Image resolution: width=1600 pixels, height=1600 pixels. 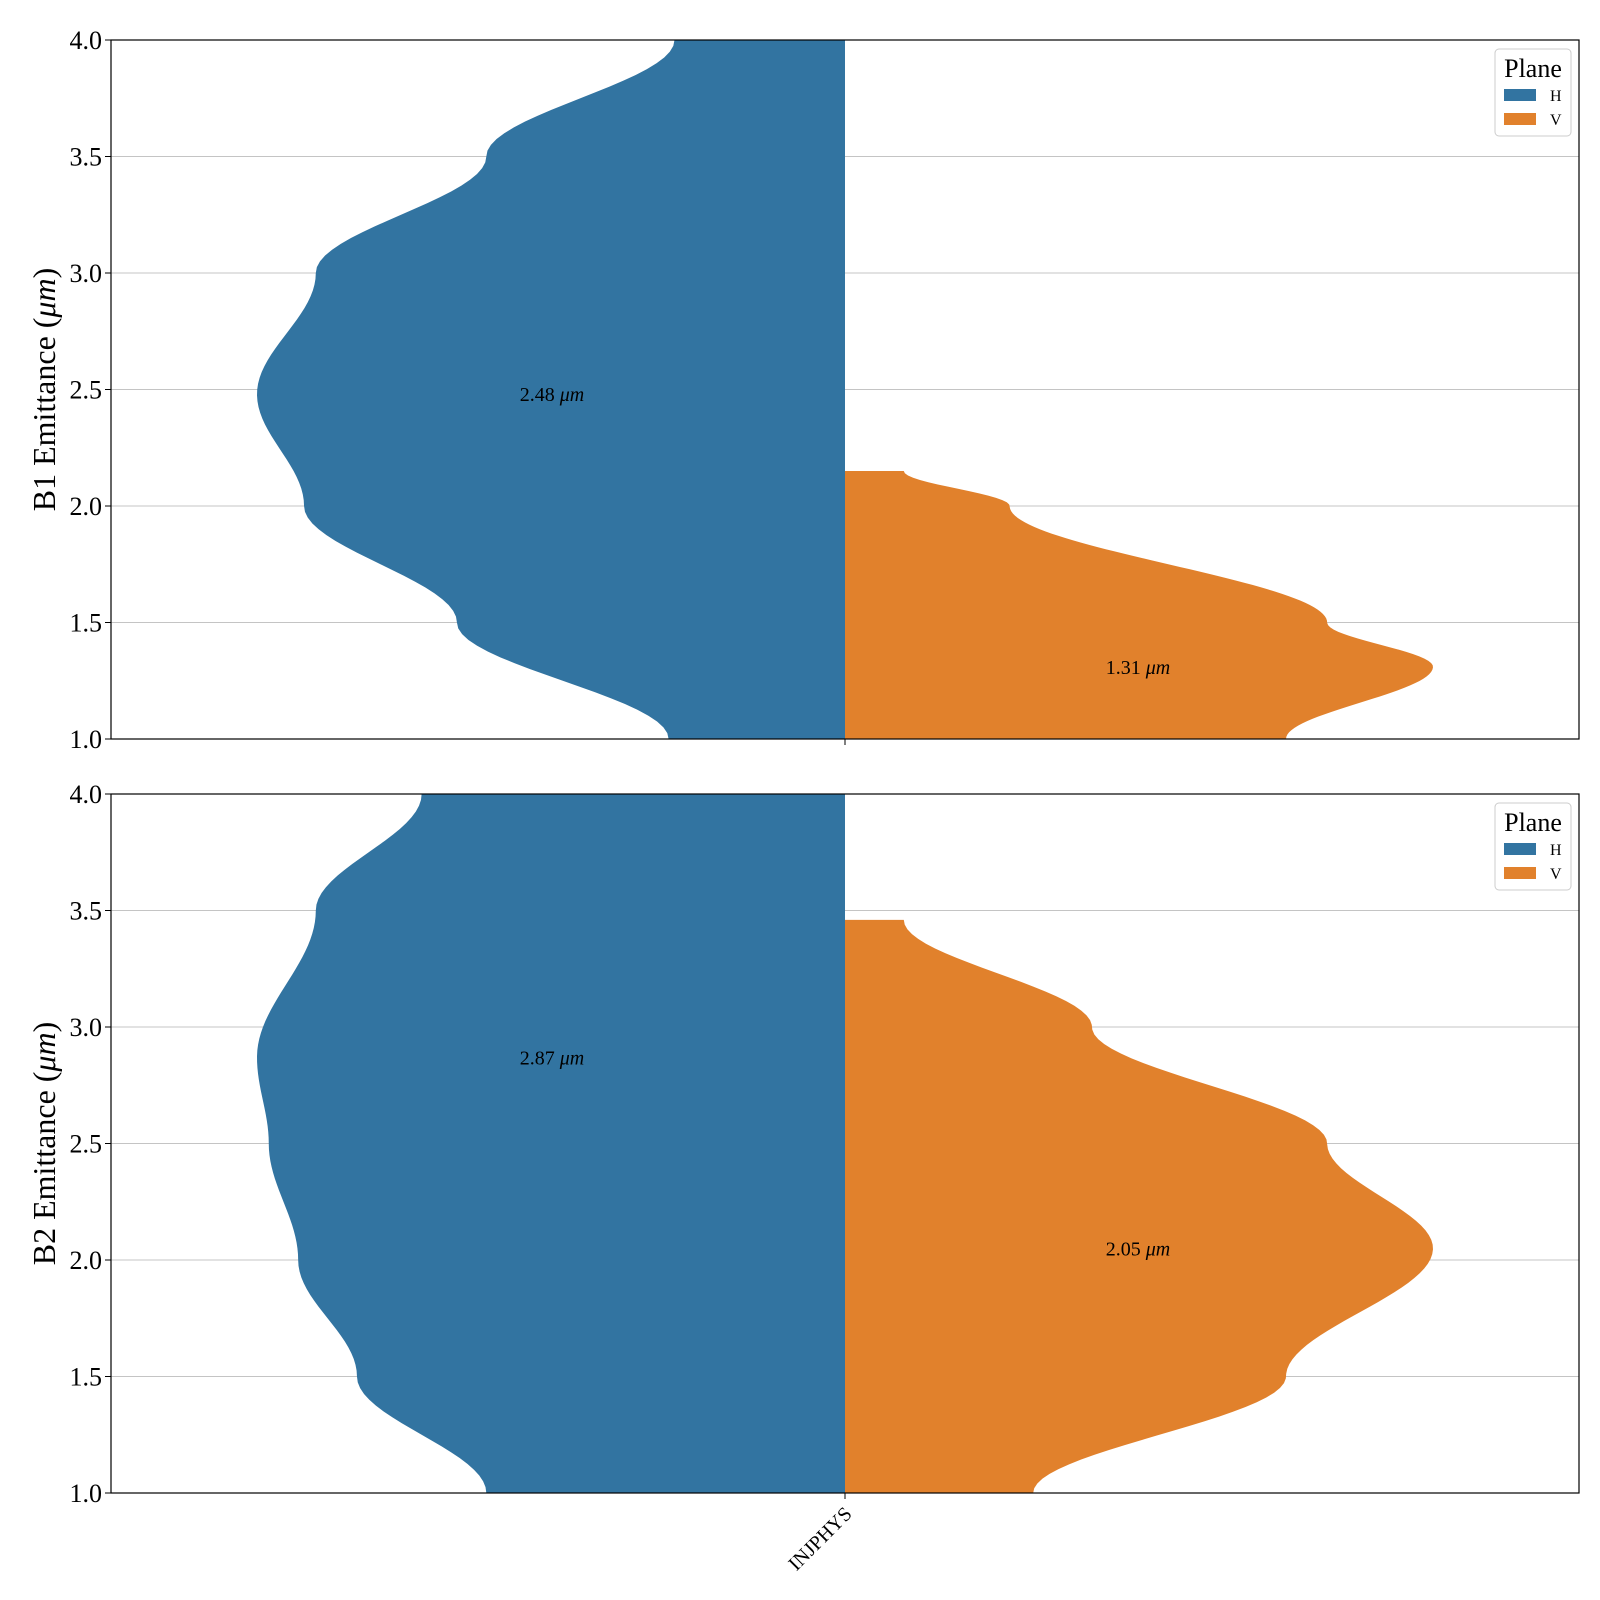 I want to click on median-label-h: 2.87 μm, so click(x=552, y=1058).